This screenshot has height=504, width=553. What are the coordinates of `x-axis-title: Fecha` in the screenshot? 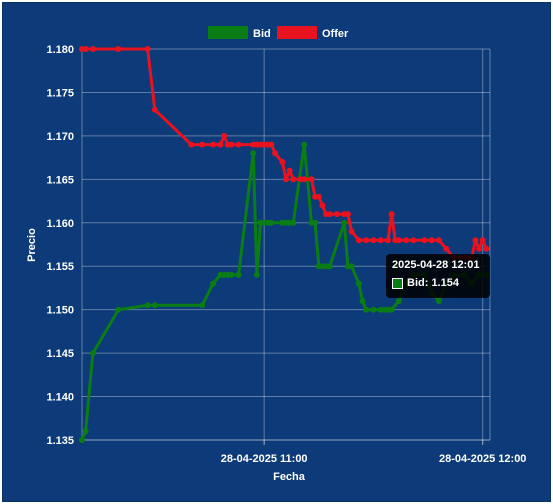 It's located at (289, 477).